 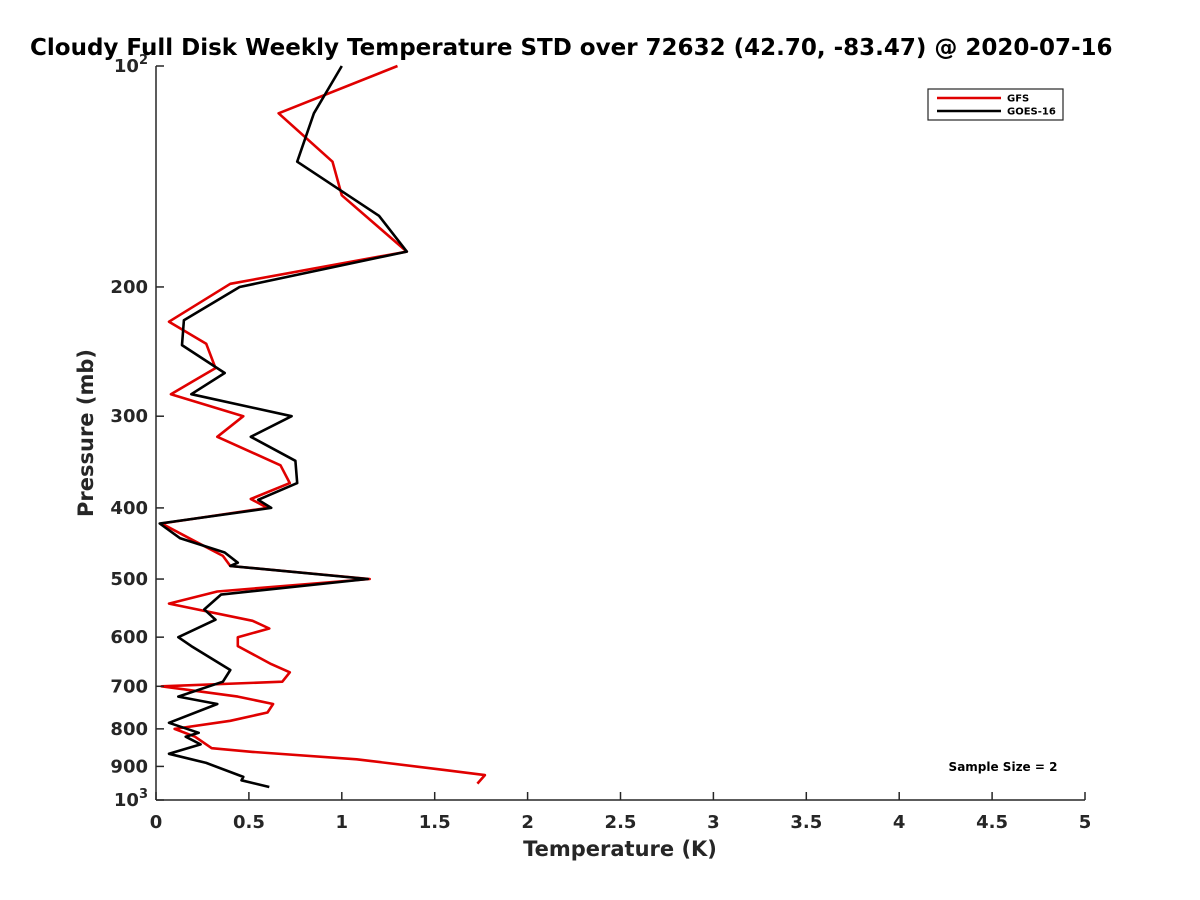 I want to click on x-ticks: 0 0.5 1 1.5 2 2.5 3 3.5 4 4.5 5, so click(x=621, y=812).